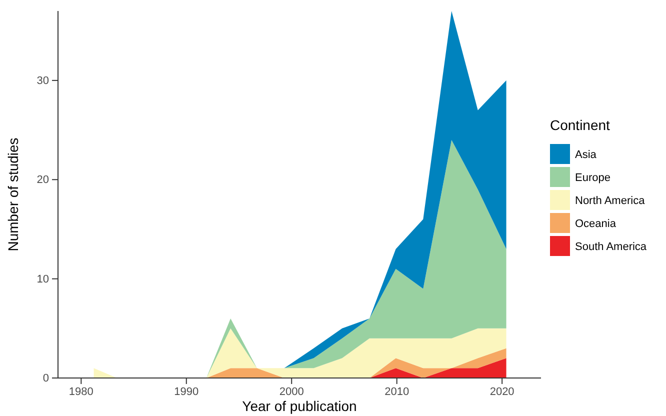 The height and width of the screenshot is (416, 666). Describe the element at coordinates (13, 195) in the screenshot. I see `y-axis-title: Number of studies` at that location.